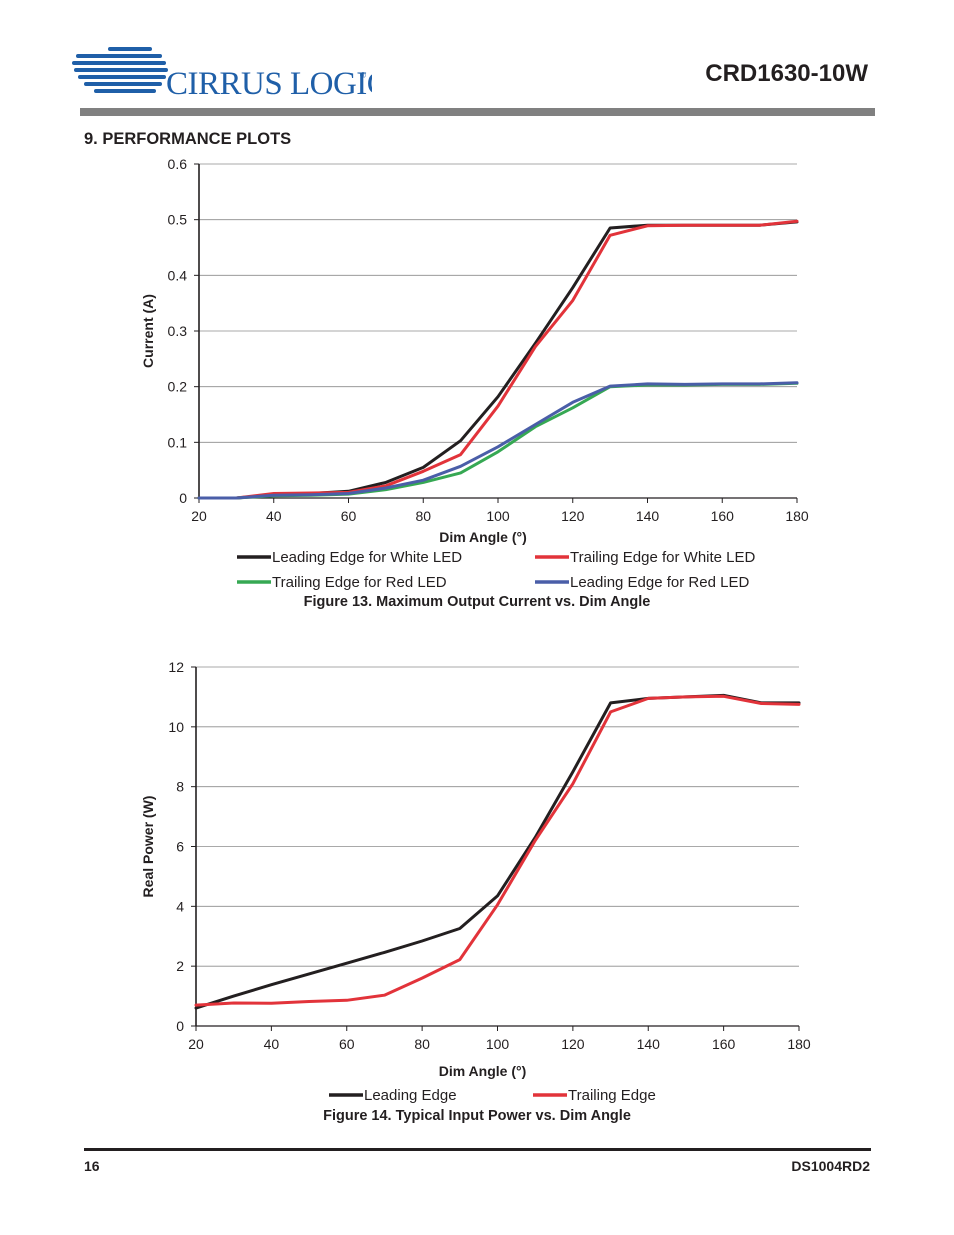  Describe the element at coordinates (178, 331) in the screenshot. I see `y-tick-label: 0.3` at that location.